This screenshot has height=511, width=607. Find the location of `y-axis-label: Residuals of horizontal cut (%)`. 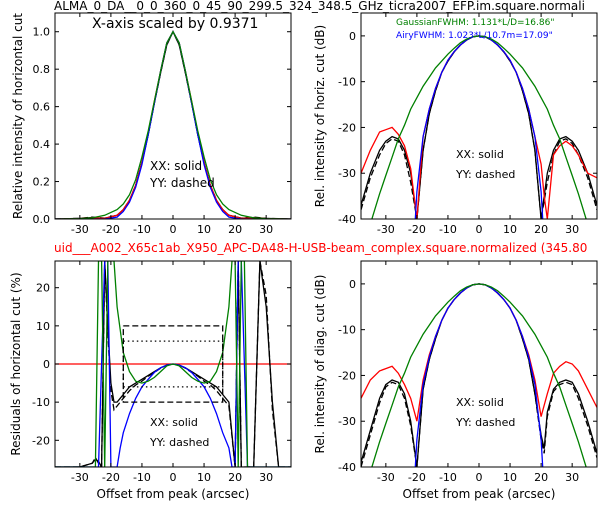

y-axis-label: Residuals of horizontal cut (%) is located at coordinates (16, 363).